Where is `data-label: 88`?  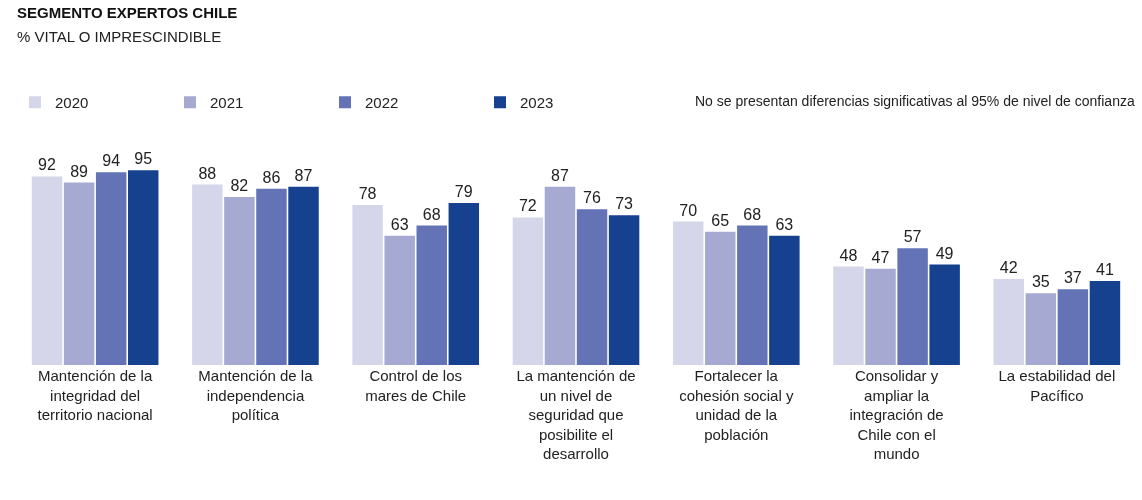
data-label: 88 is located at coordinates (207, 173).